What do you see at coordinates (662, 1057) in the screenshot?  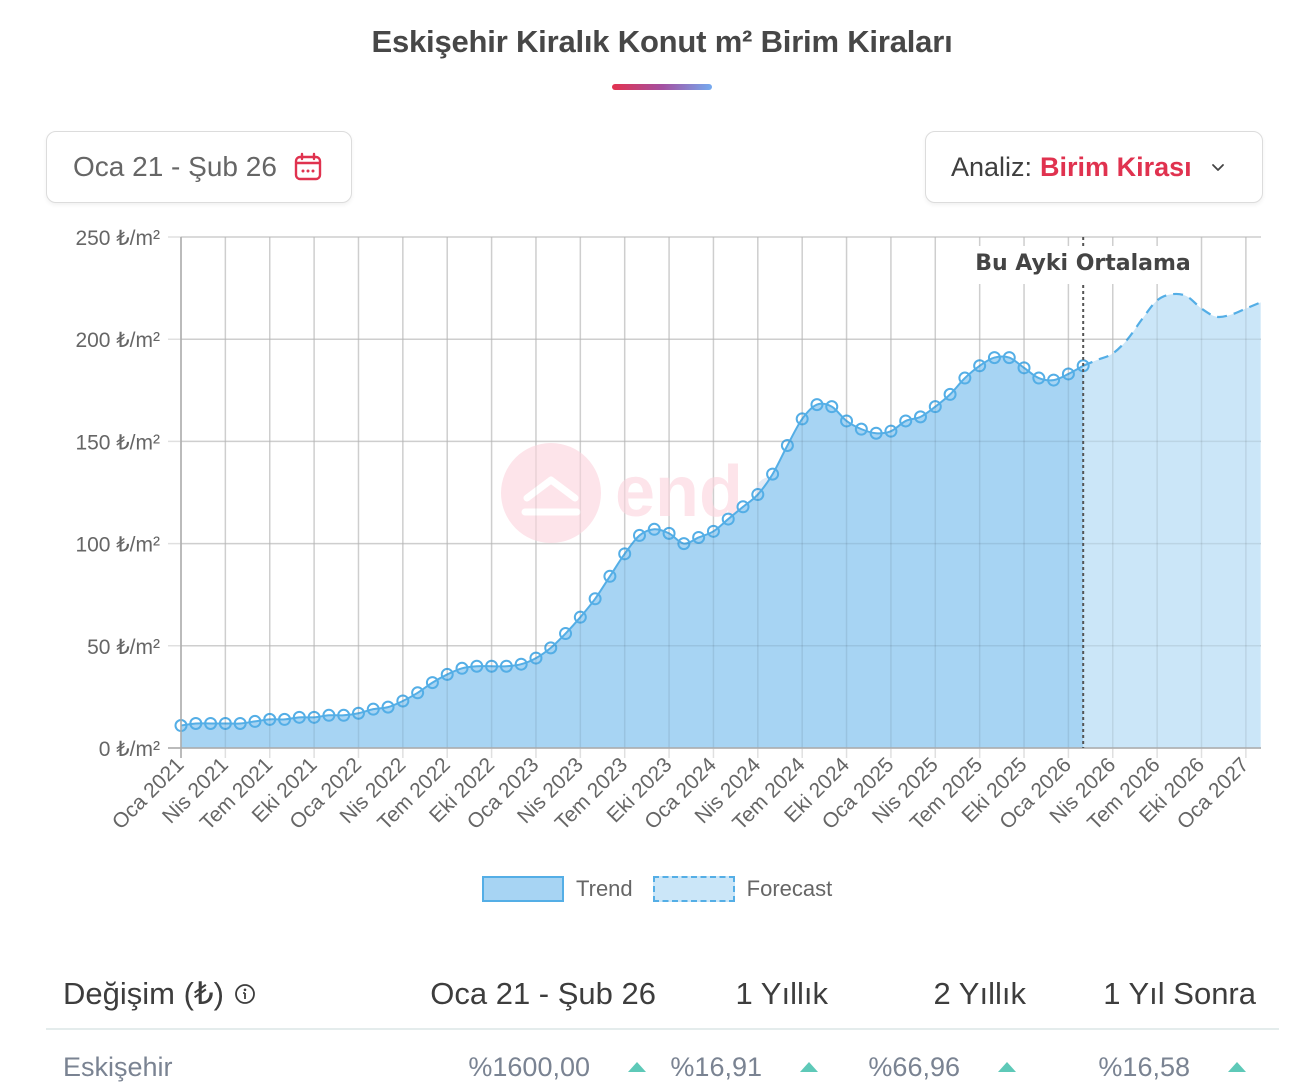 I see `table-row: Eskişehir %1600,00 %16,91 %66,96 %16,58` at bounding box center [662, 1057].